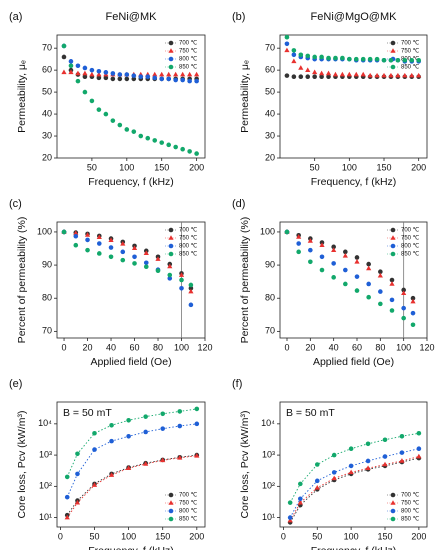 The image size is (441, 550). Describe the element at coordinates (245, 280) in the screenshot. I see `y-axis-label: Percent of permeability (%)` at that location.